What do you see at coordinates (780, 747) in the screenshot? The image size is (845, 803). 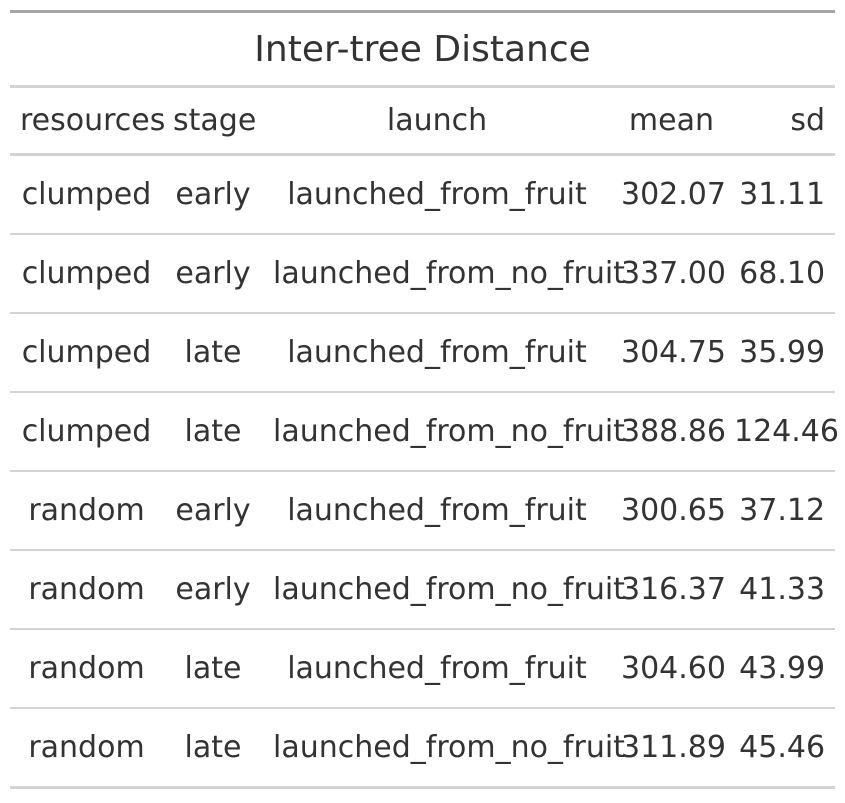 I see `cell-sd: 45.46` at bounding box center [780, 747].